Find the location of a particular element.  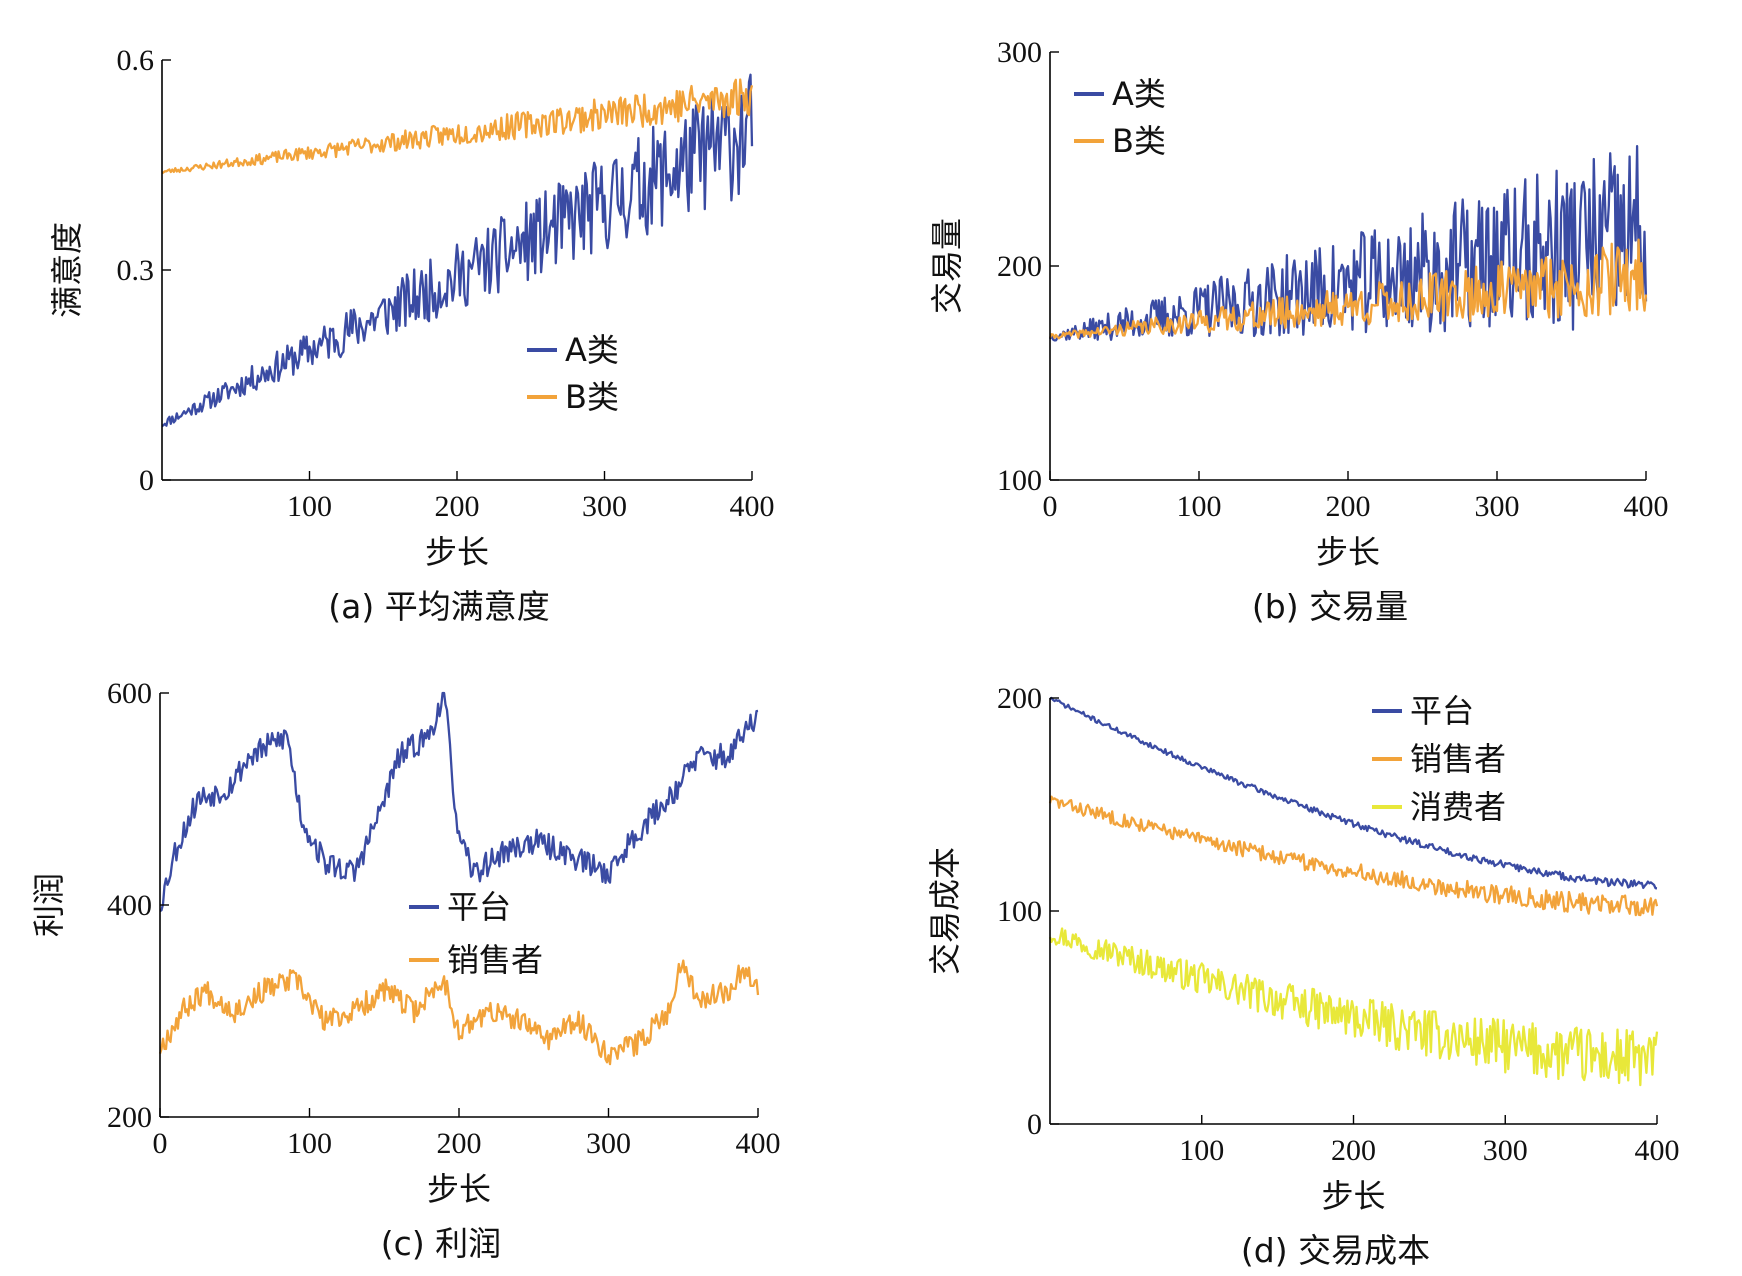

legend-label: 消费者 is located at coordinates (1458, 807).